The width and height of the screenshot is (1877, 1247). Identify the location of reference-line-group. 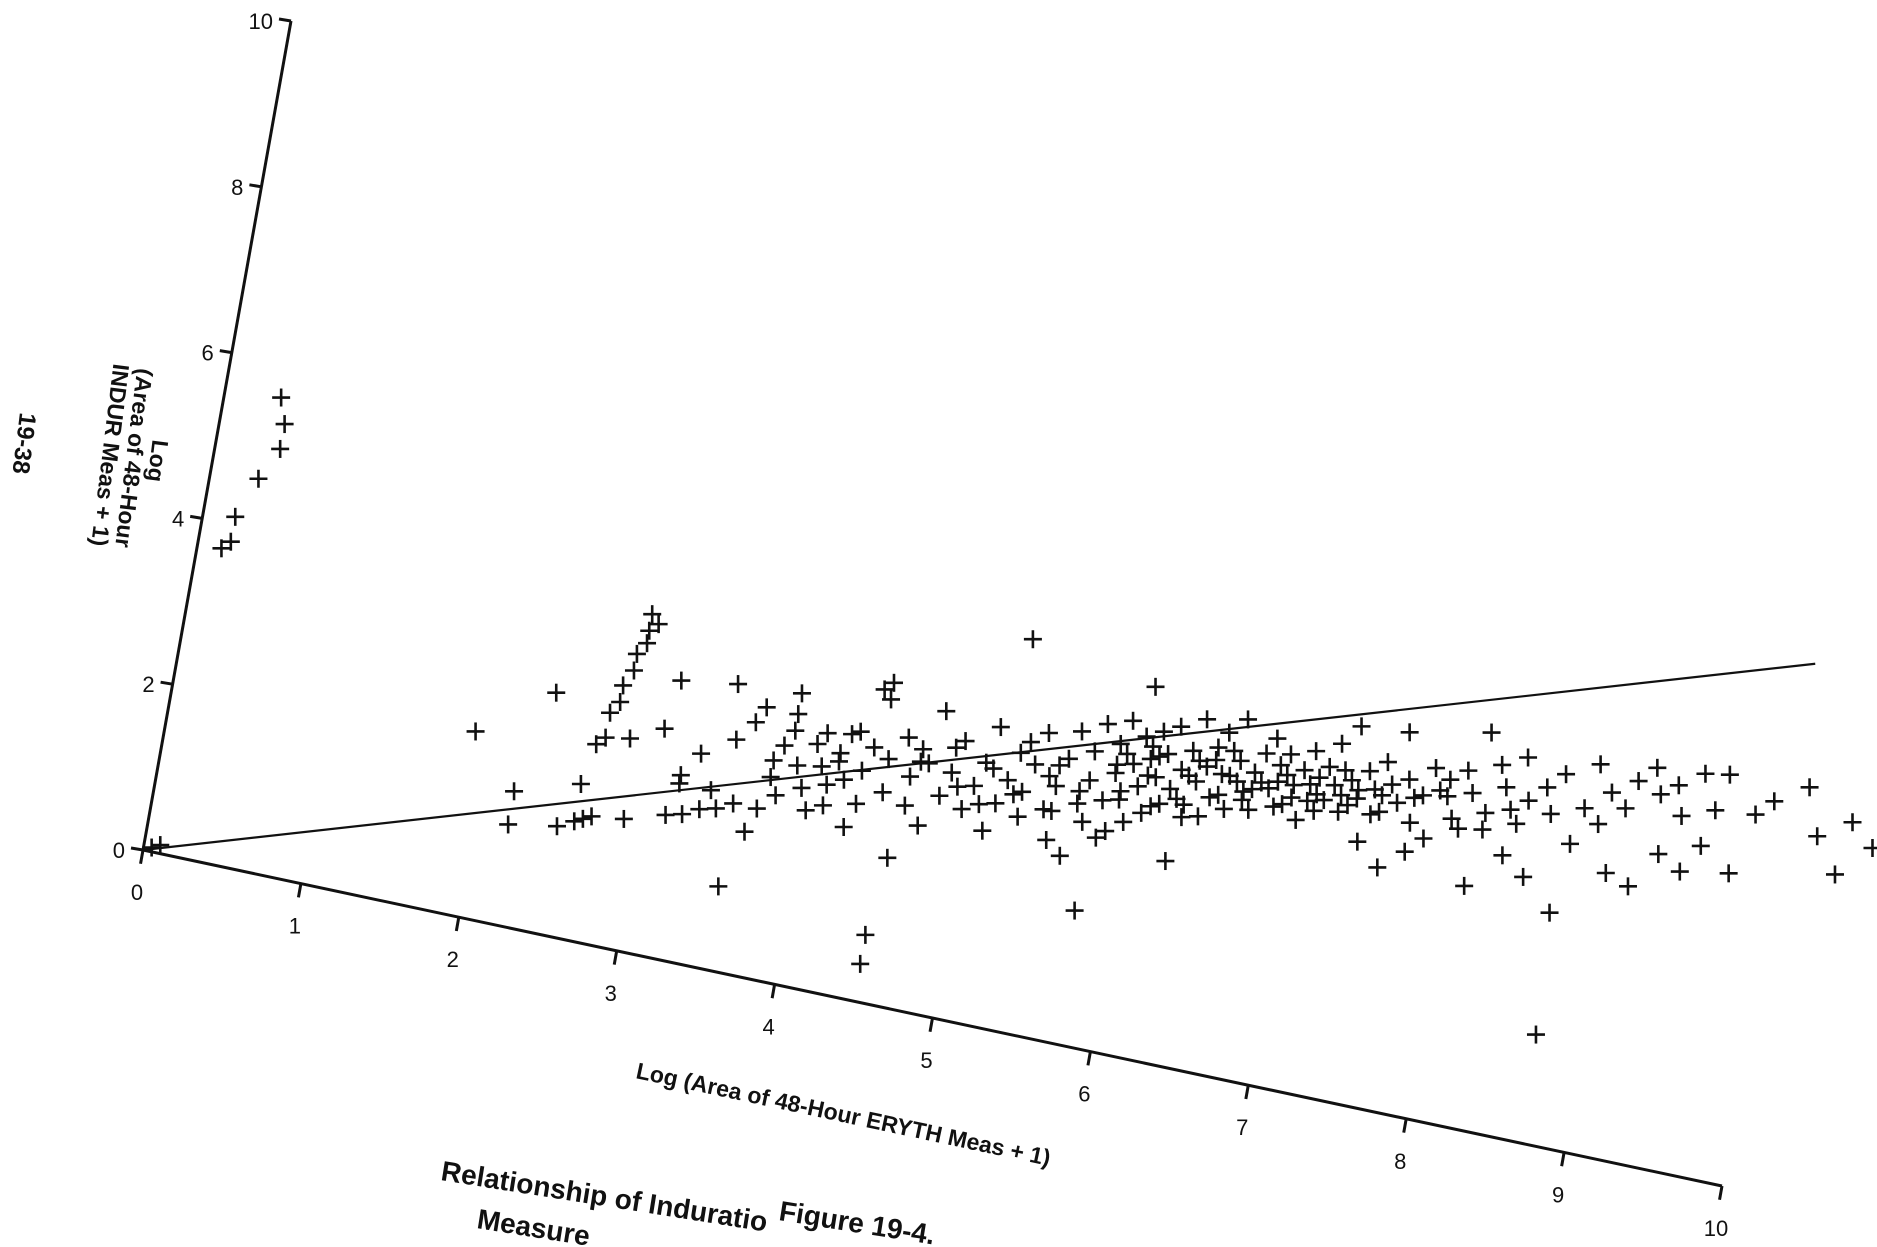
(979, 757).